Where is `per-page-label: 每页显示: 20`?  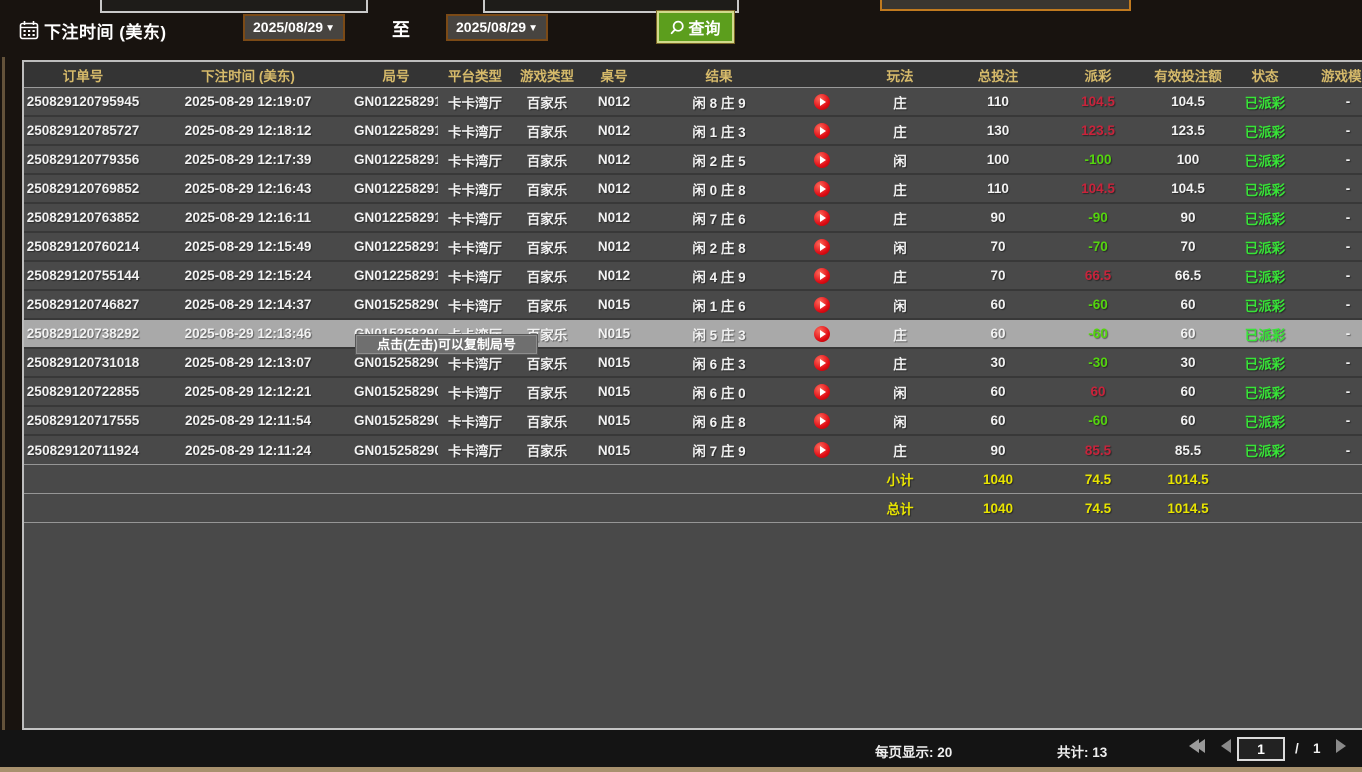 per-page-label: 每页显示: 20 is located at coordinates (914, 752).